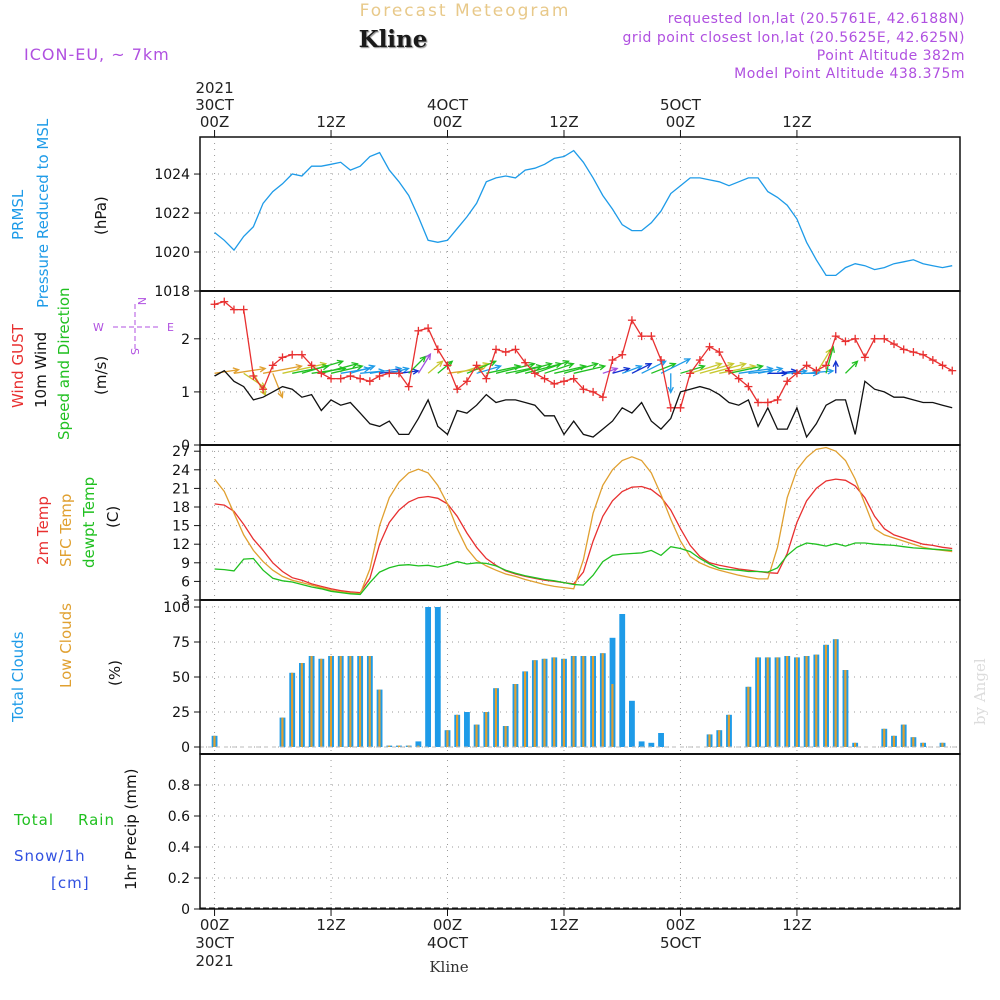 This screenshot has width=1000, height=1000. I want to click on panel-0: 1018 1020 1022 1024, so click(557, 218).